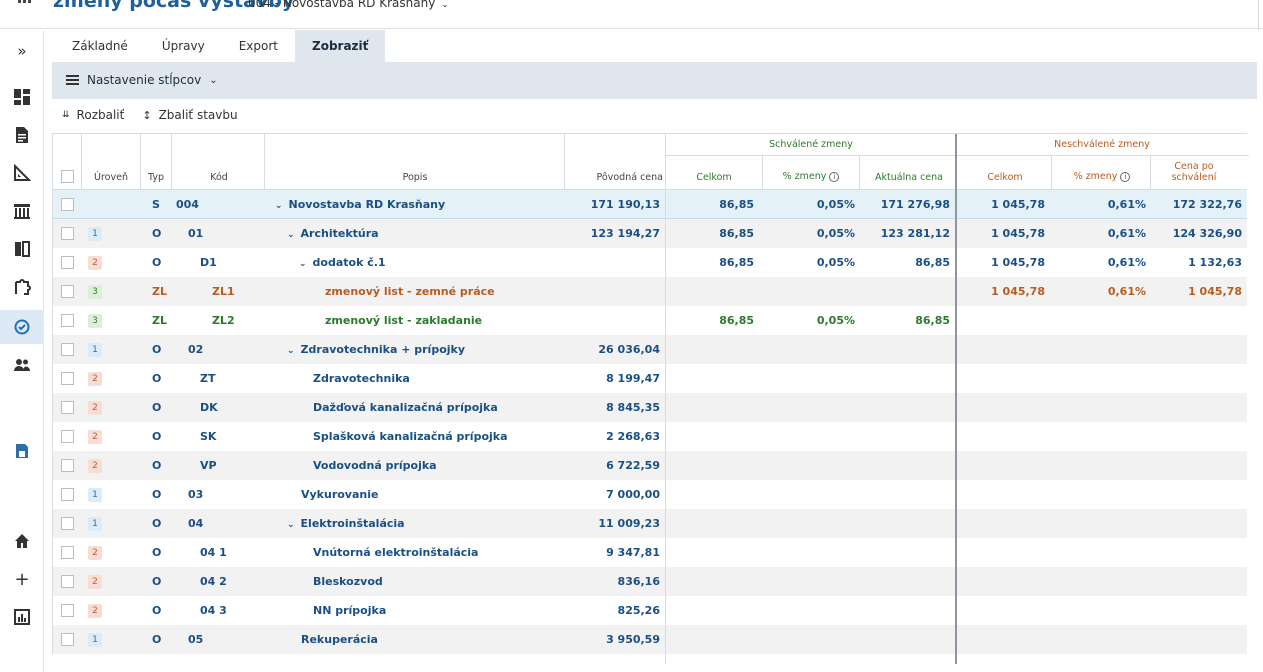  I want to click on row-code: 03, so click(196, 494).